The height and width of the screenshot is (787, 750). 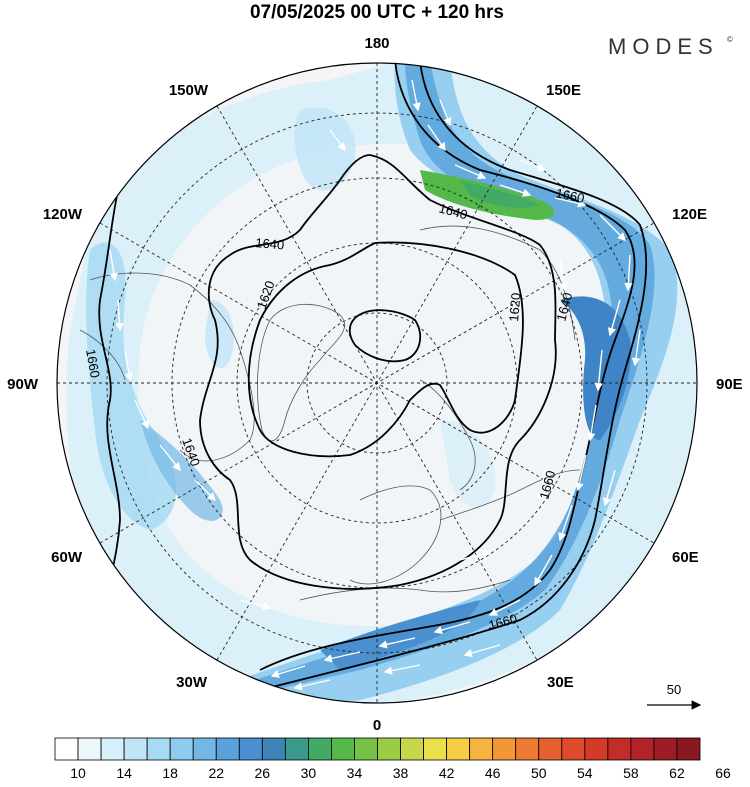 What do you see at coordinates (493, 773) in the screenshot?
I see `colorbar-tick-label: 46` at bounding box center [493, 773].